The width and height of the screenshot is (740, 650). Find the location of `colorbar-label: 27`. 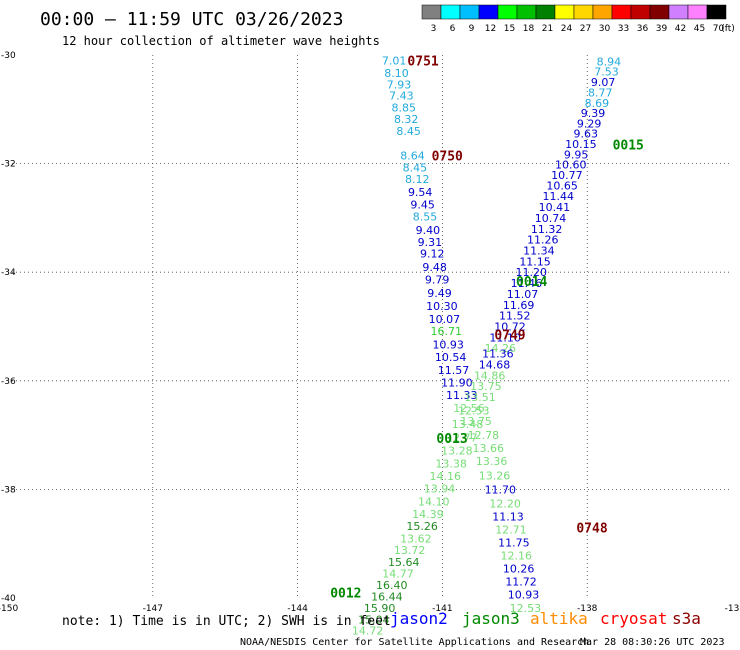

colorbar-label: 27 is located at coordinates (585, 29).